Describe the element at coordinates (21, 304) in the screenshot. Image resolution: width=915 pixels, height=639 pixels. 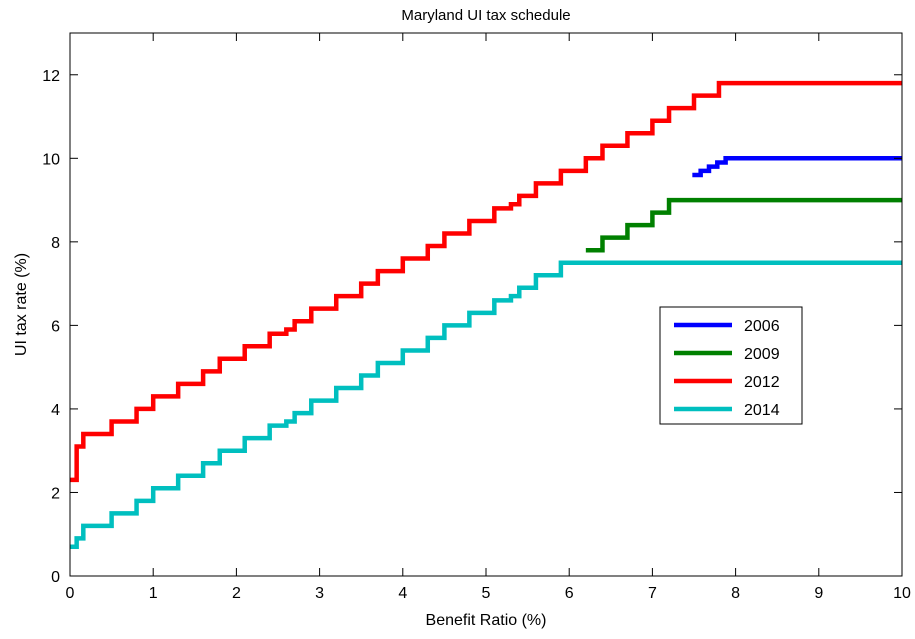
I see `y-axis-label: UI tax rate (%)` at that location.